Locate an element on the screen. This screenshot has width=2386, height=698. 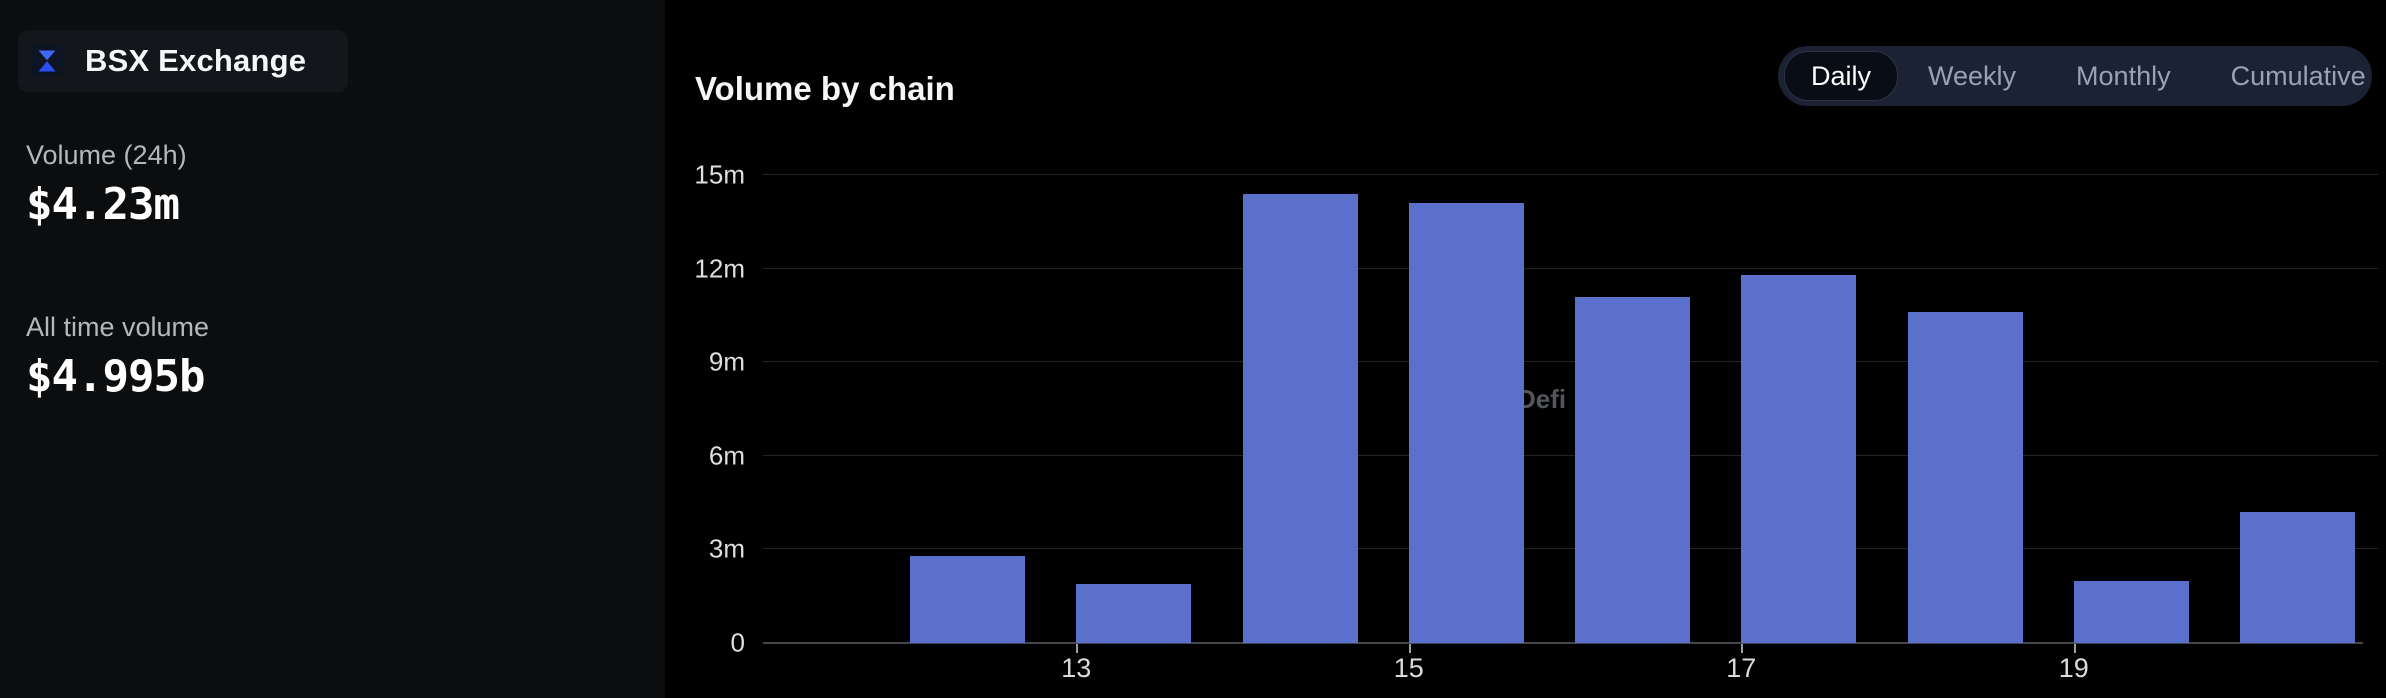
stat-label: All time volume is located at coordinates (118, 327).